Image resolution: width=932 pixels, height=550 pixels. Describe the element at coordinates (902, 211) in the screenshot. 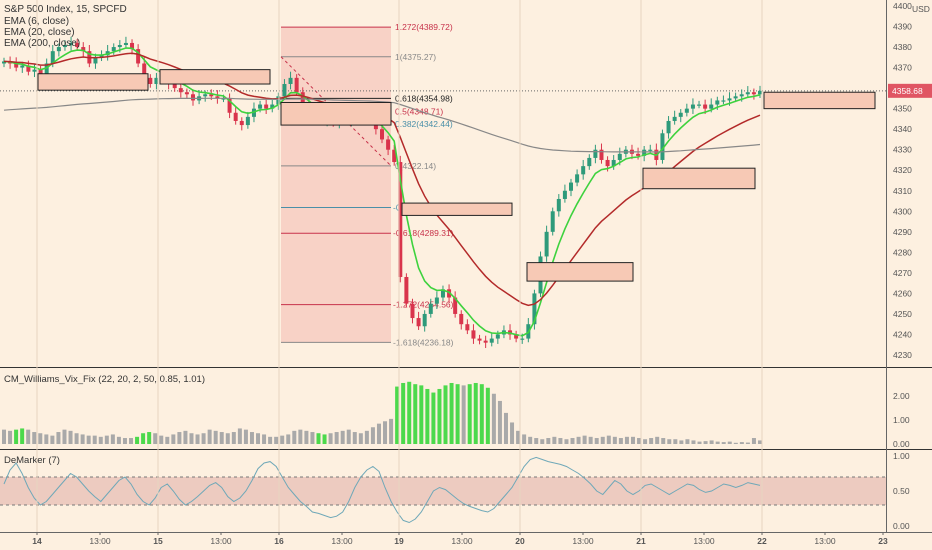

I see `price-tick-label: 4300` at that location.